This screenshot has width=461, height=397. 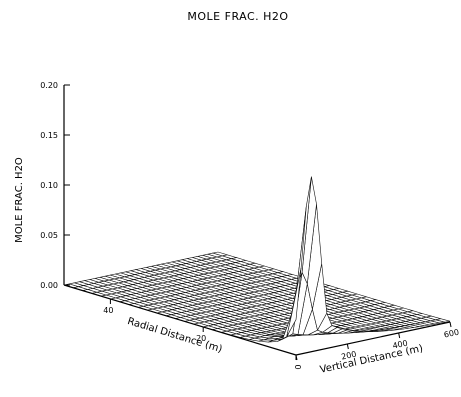 What do you see at coordinates (348, 356) in the screenshot?
I see `y-tick-label: 200` at bounding box center [348, 356].